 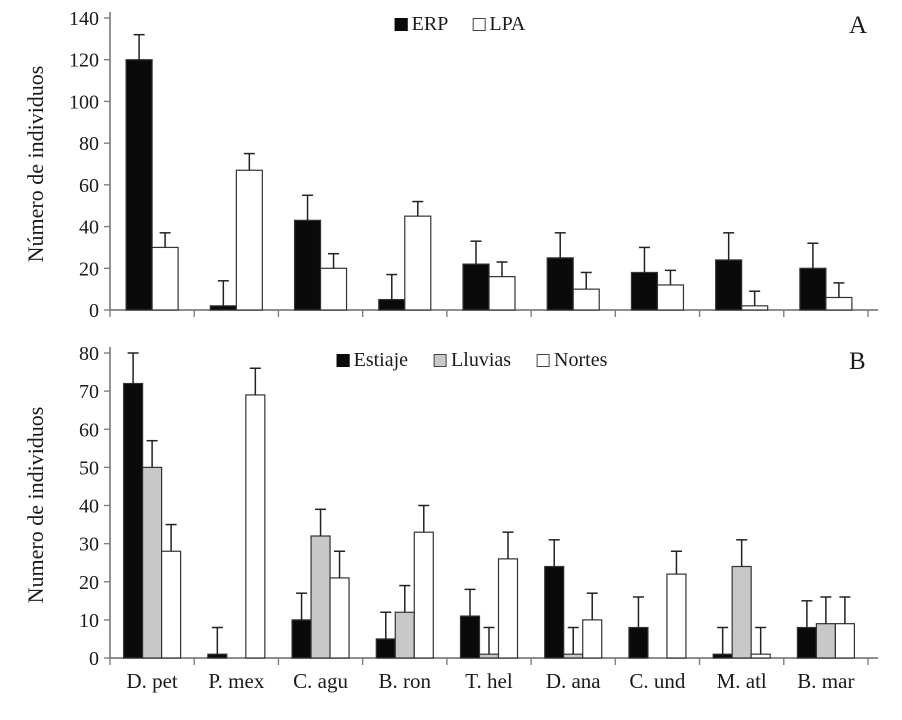 What do you see at coordinates (89, 621) in the screenshot?
I see `y-tick-label: 10` at bounding box center [89, 621].